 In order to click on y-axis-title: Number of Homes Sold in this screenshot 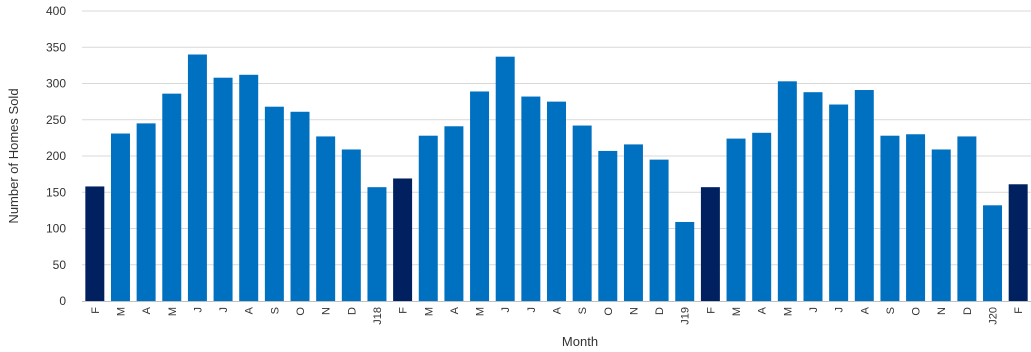, I will do `click(13, 155)`.